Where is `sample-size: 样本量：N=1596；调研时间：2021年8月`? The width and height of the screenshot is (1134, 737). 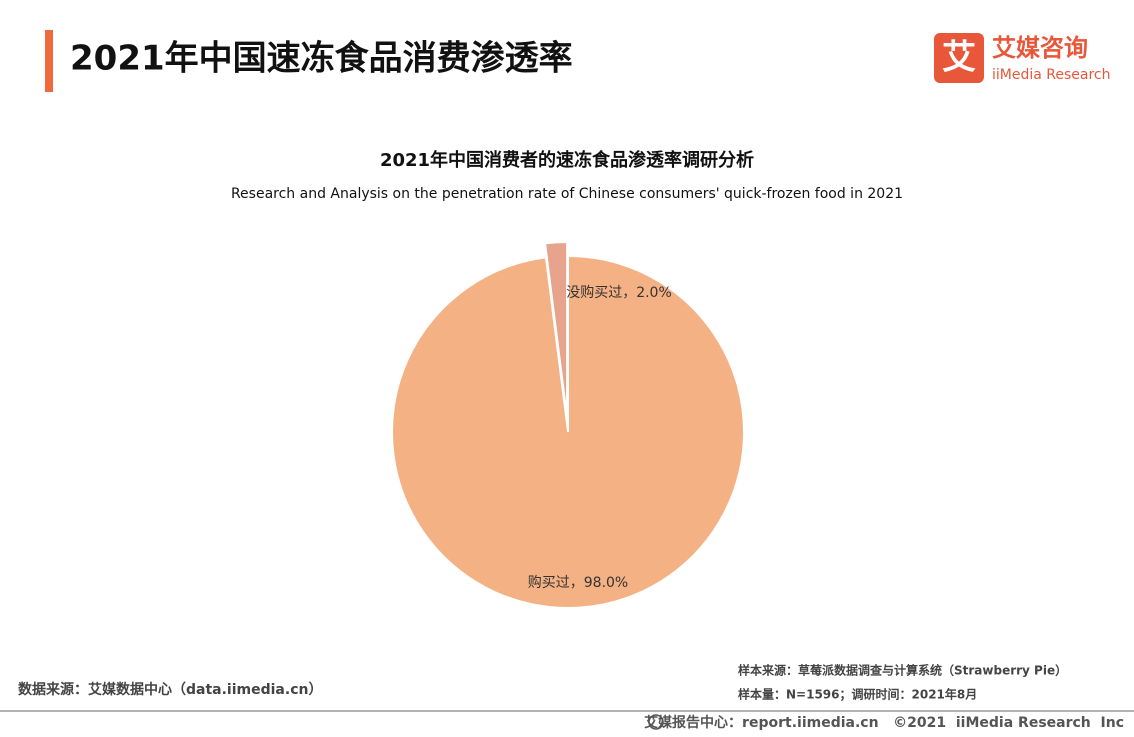 sample-size: 样本量：N=1596；调研时间：2021年8月 is located at coordinates (857, 694).